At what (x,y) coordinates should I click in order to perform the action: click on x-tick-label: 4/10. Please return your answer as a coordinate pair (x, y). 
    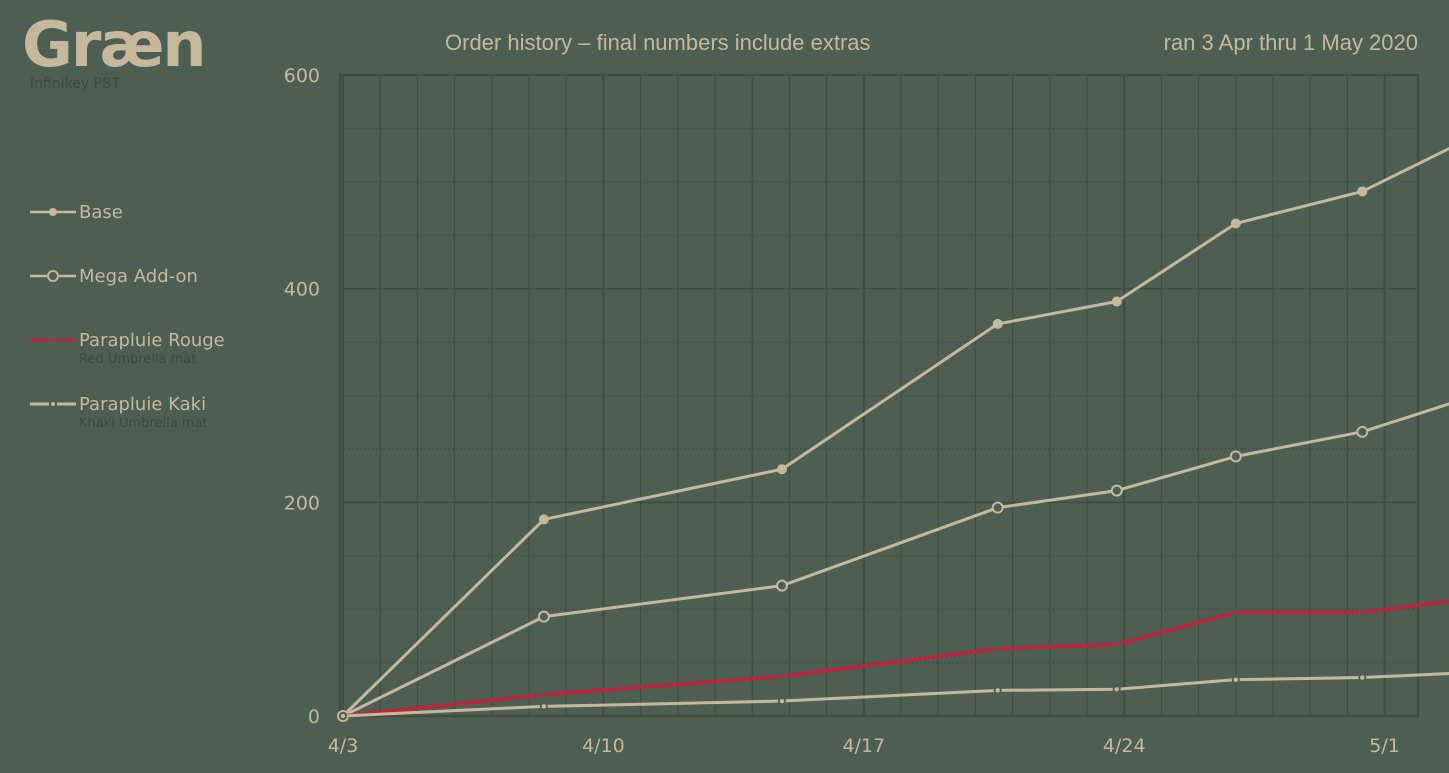
    Looking at the image, I should click on (603, 746).